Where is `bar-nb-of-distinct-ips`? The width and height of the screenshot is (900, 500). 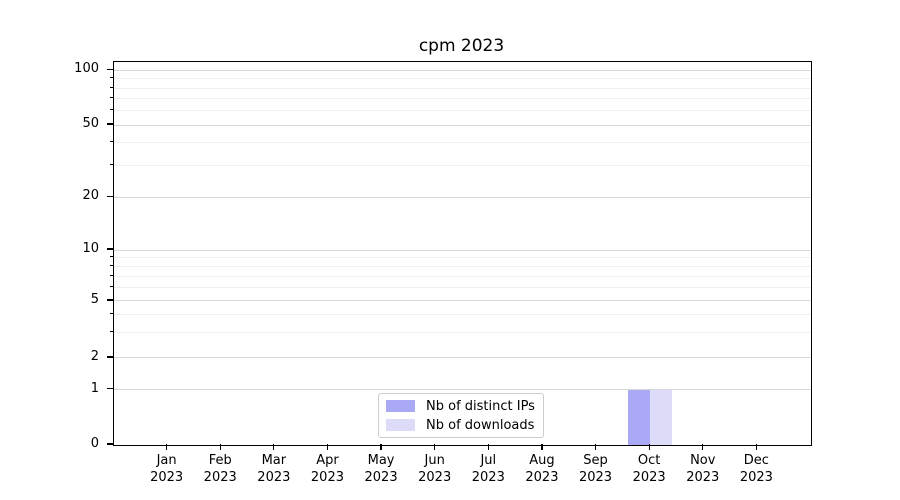
bar-nb-of-distinct-ips is located at coordinates (639, 417).